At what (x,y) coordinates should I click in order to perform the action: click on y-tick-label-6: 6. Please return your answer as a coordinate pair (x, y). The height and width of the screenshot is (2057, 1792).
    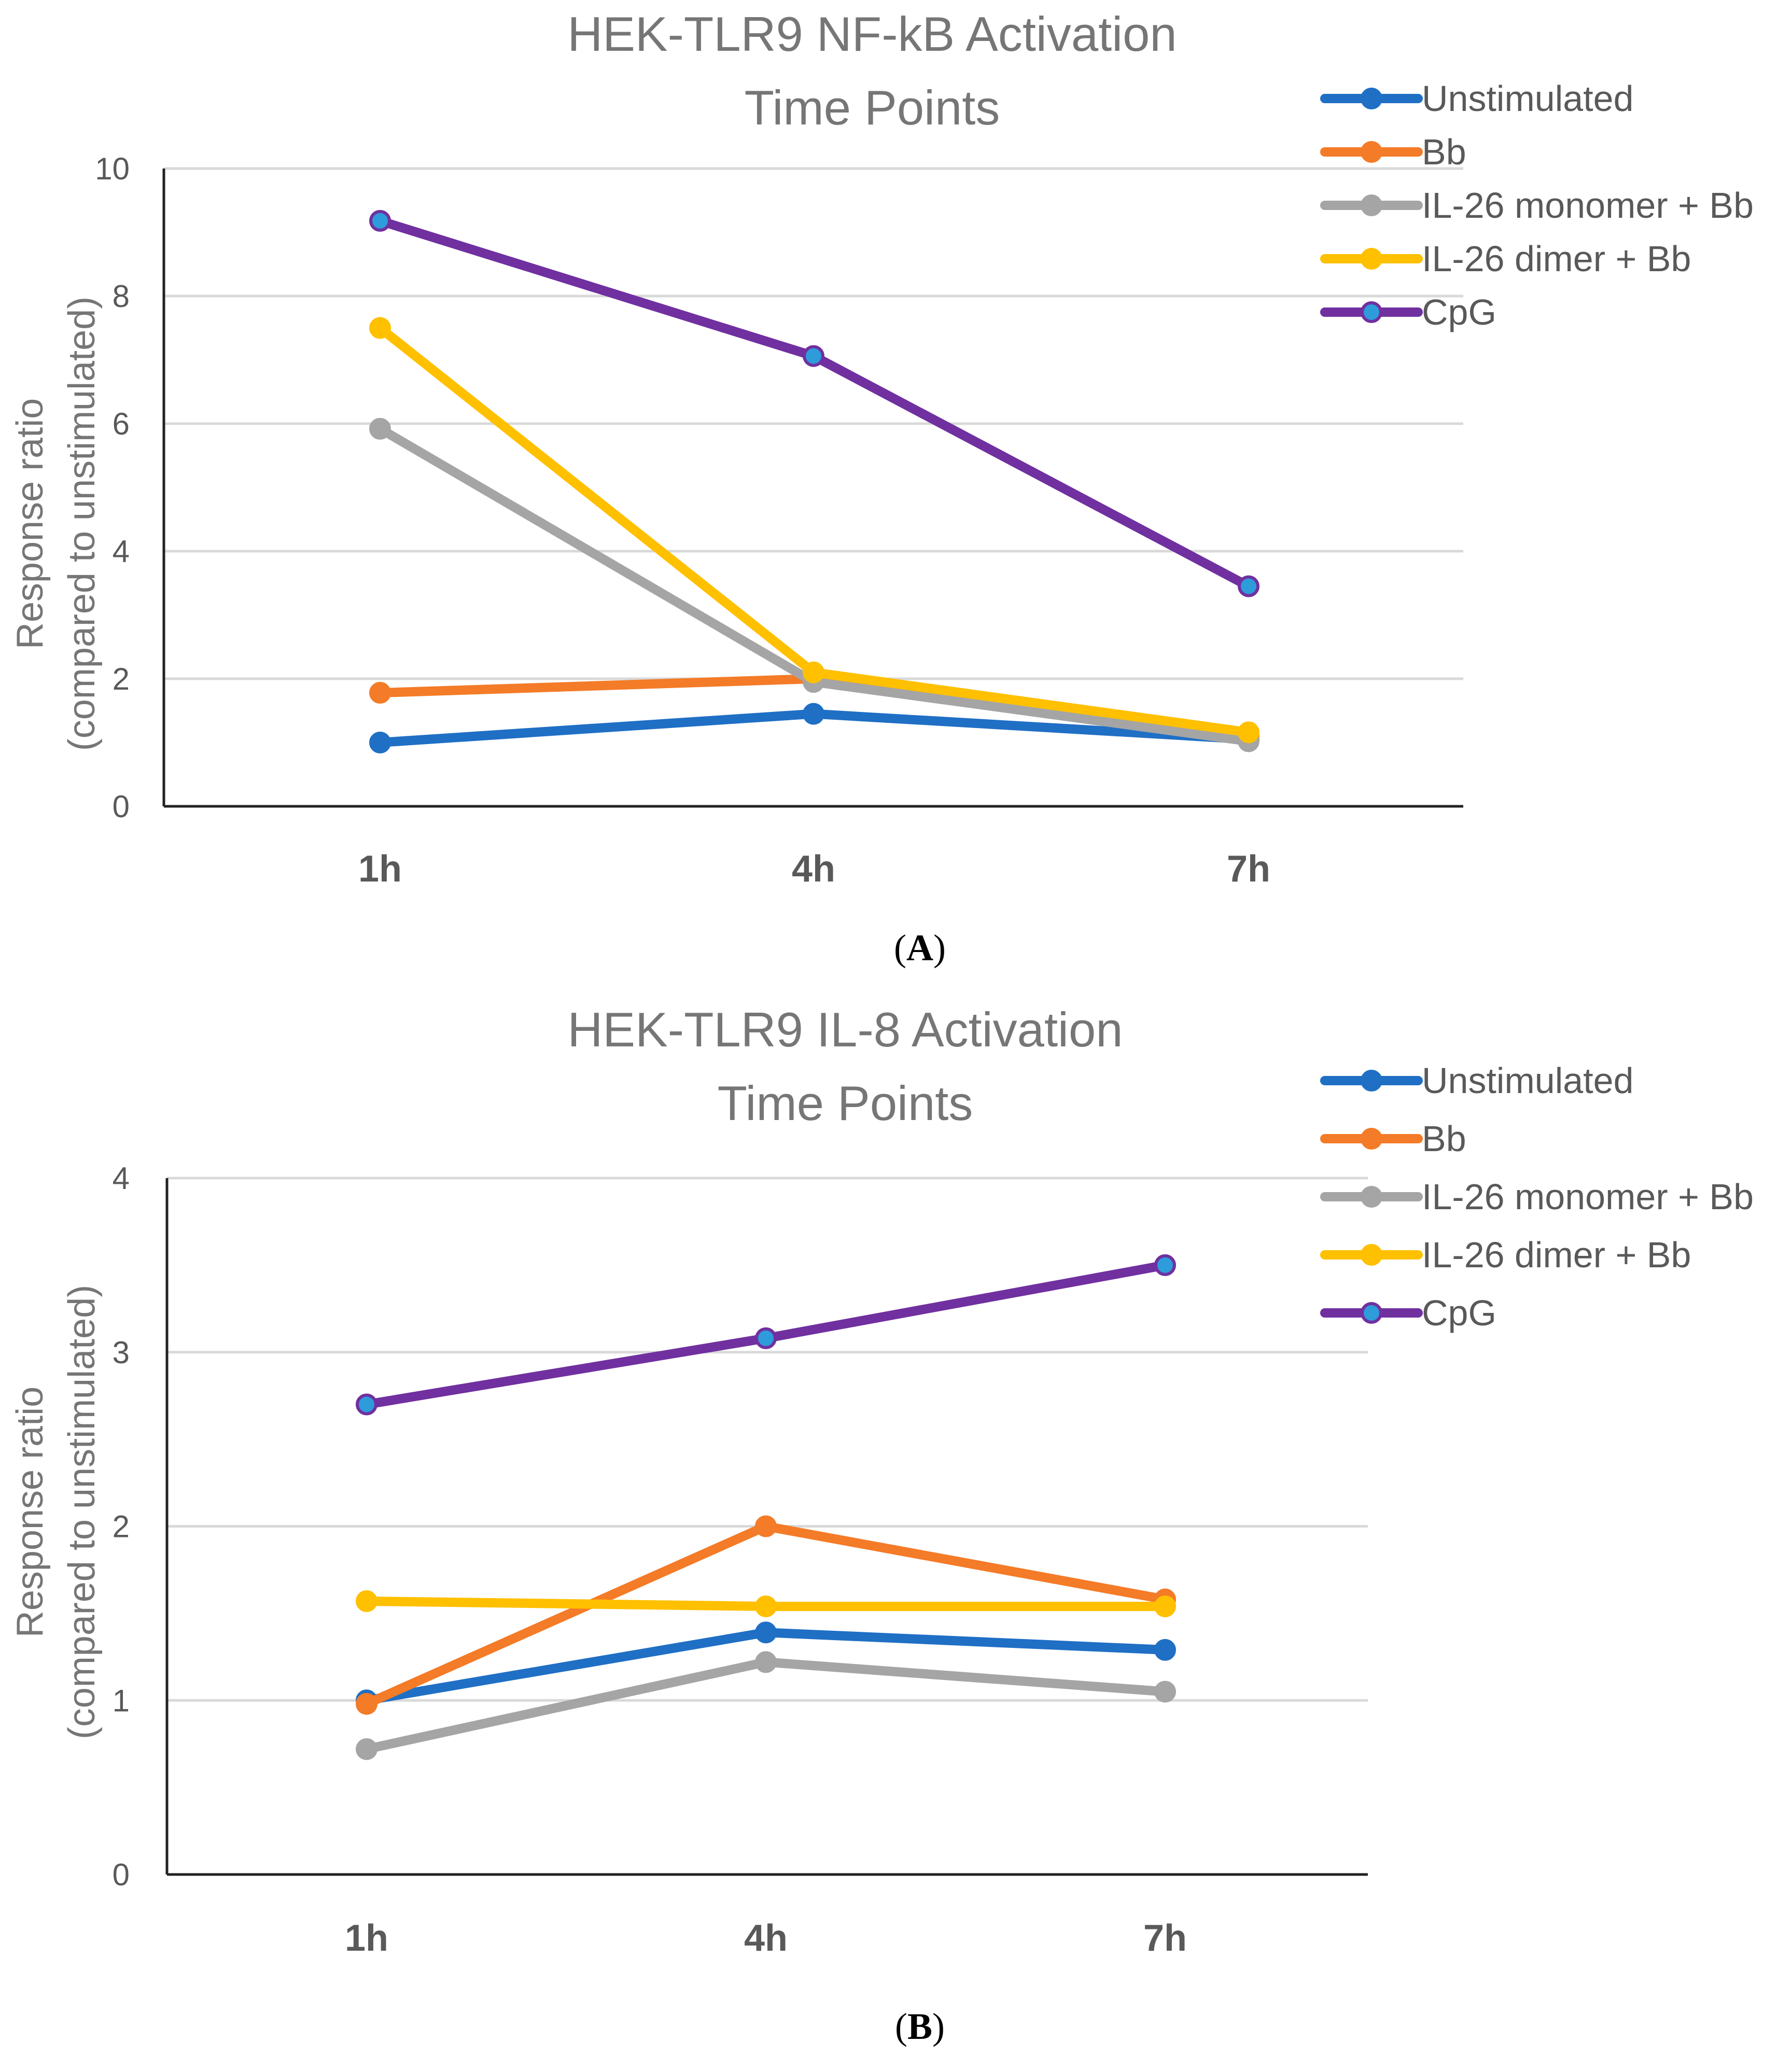
    Looking at the image, I should click on (121, 424).